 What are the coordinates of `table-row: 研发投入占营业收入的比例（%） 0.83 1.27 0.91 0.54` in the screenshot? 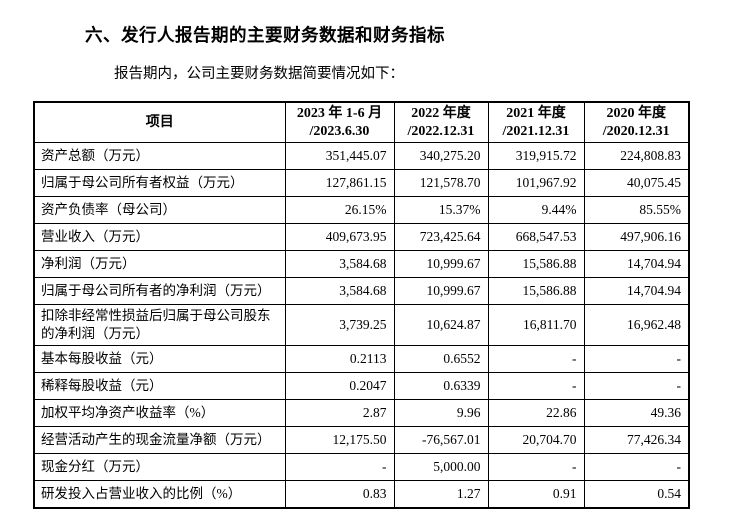 It's located at (361, 494).